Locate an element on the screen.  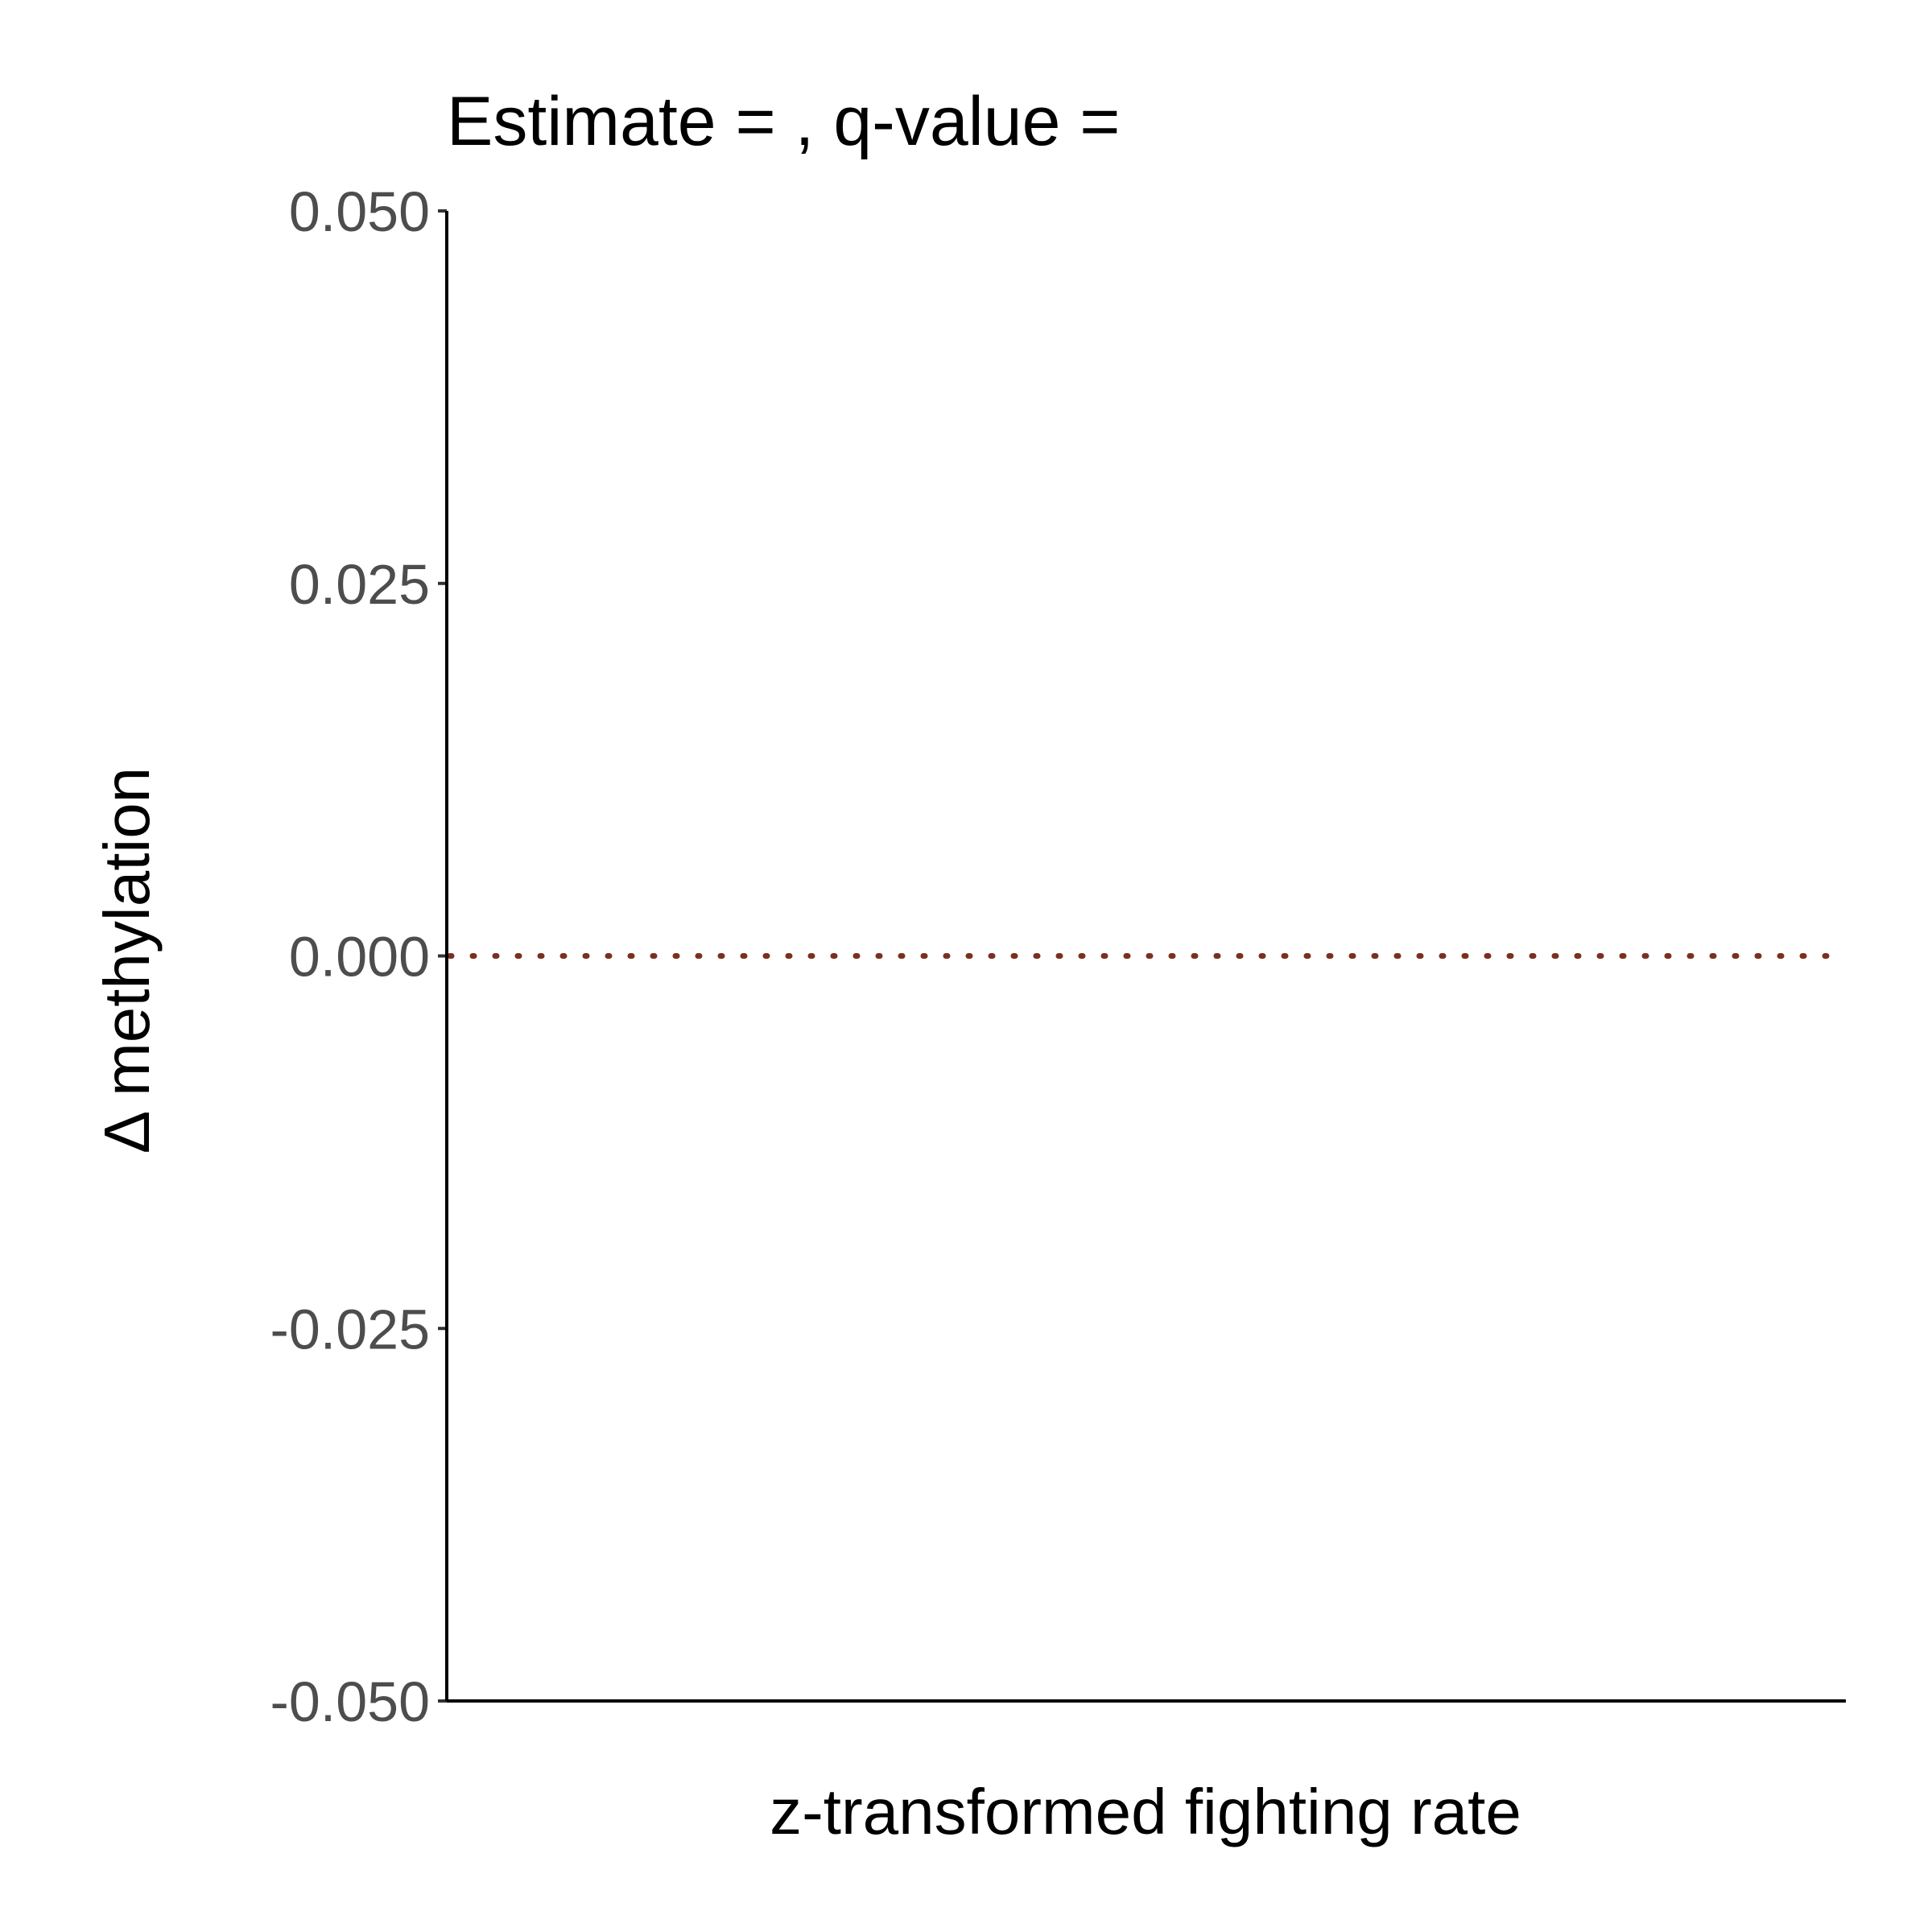
y-tick-label: 0.025 is located at coordinates (359, 584).